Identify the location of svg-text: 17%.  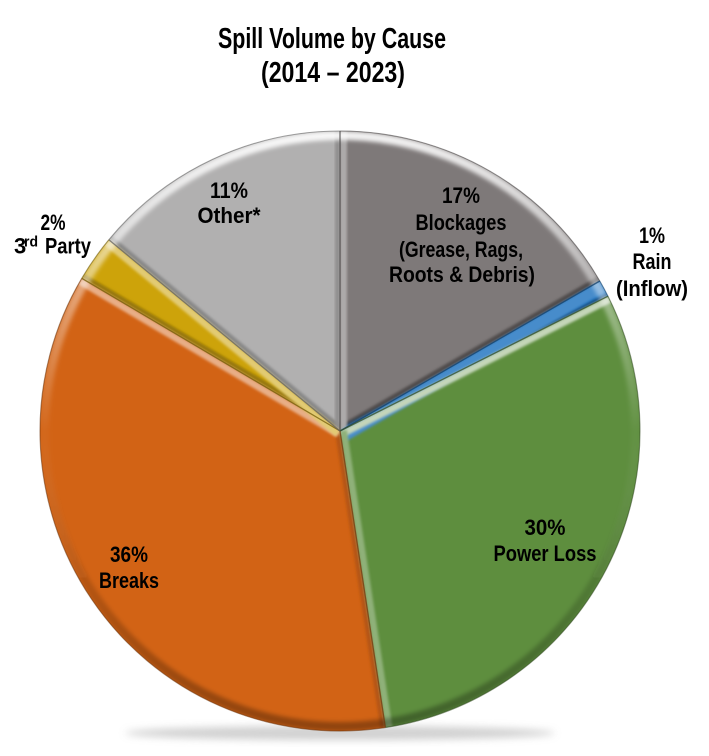
(461, 195).